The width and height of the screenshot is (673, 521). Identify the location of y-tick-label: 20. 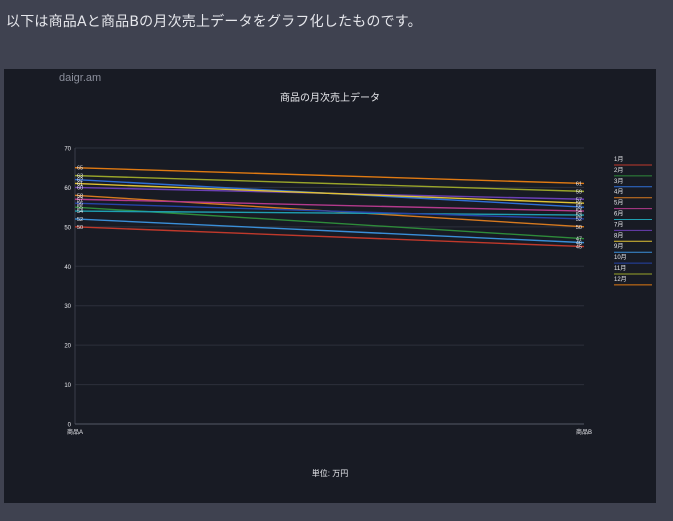
(67, 347).